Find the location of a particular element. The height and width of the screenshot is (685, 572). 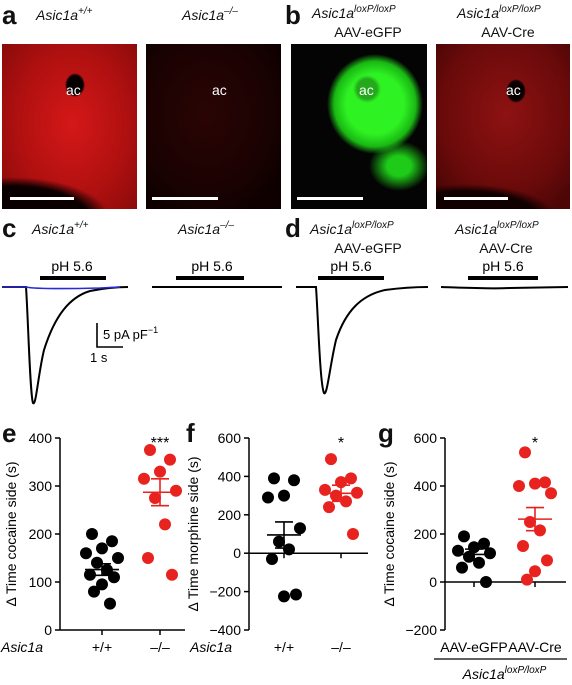

micrograph-knockout: ac is located at coordinates (213, 126).